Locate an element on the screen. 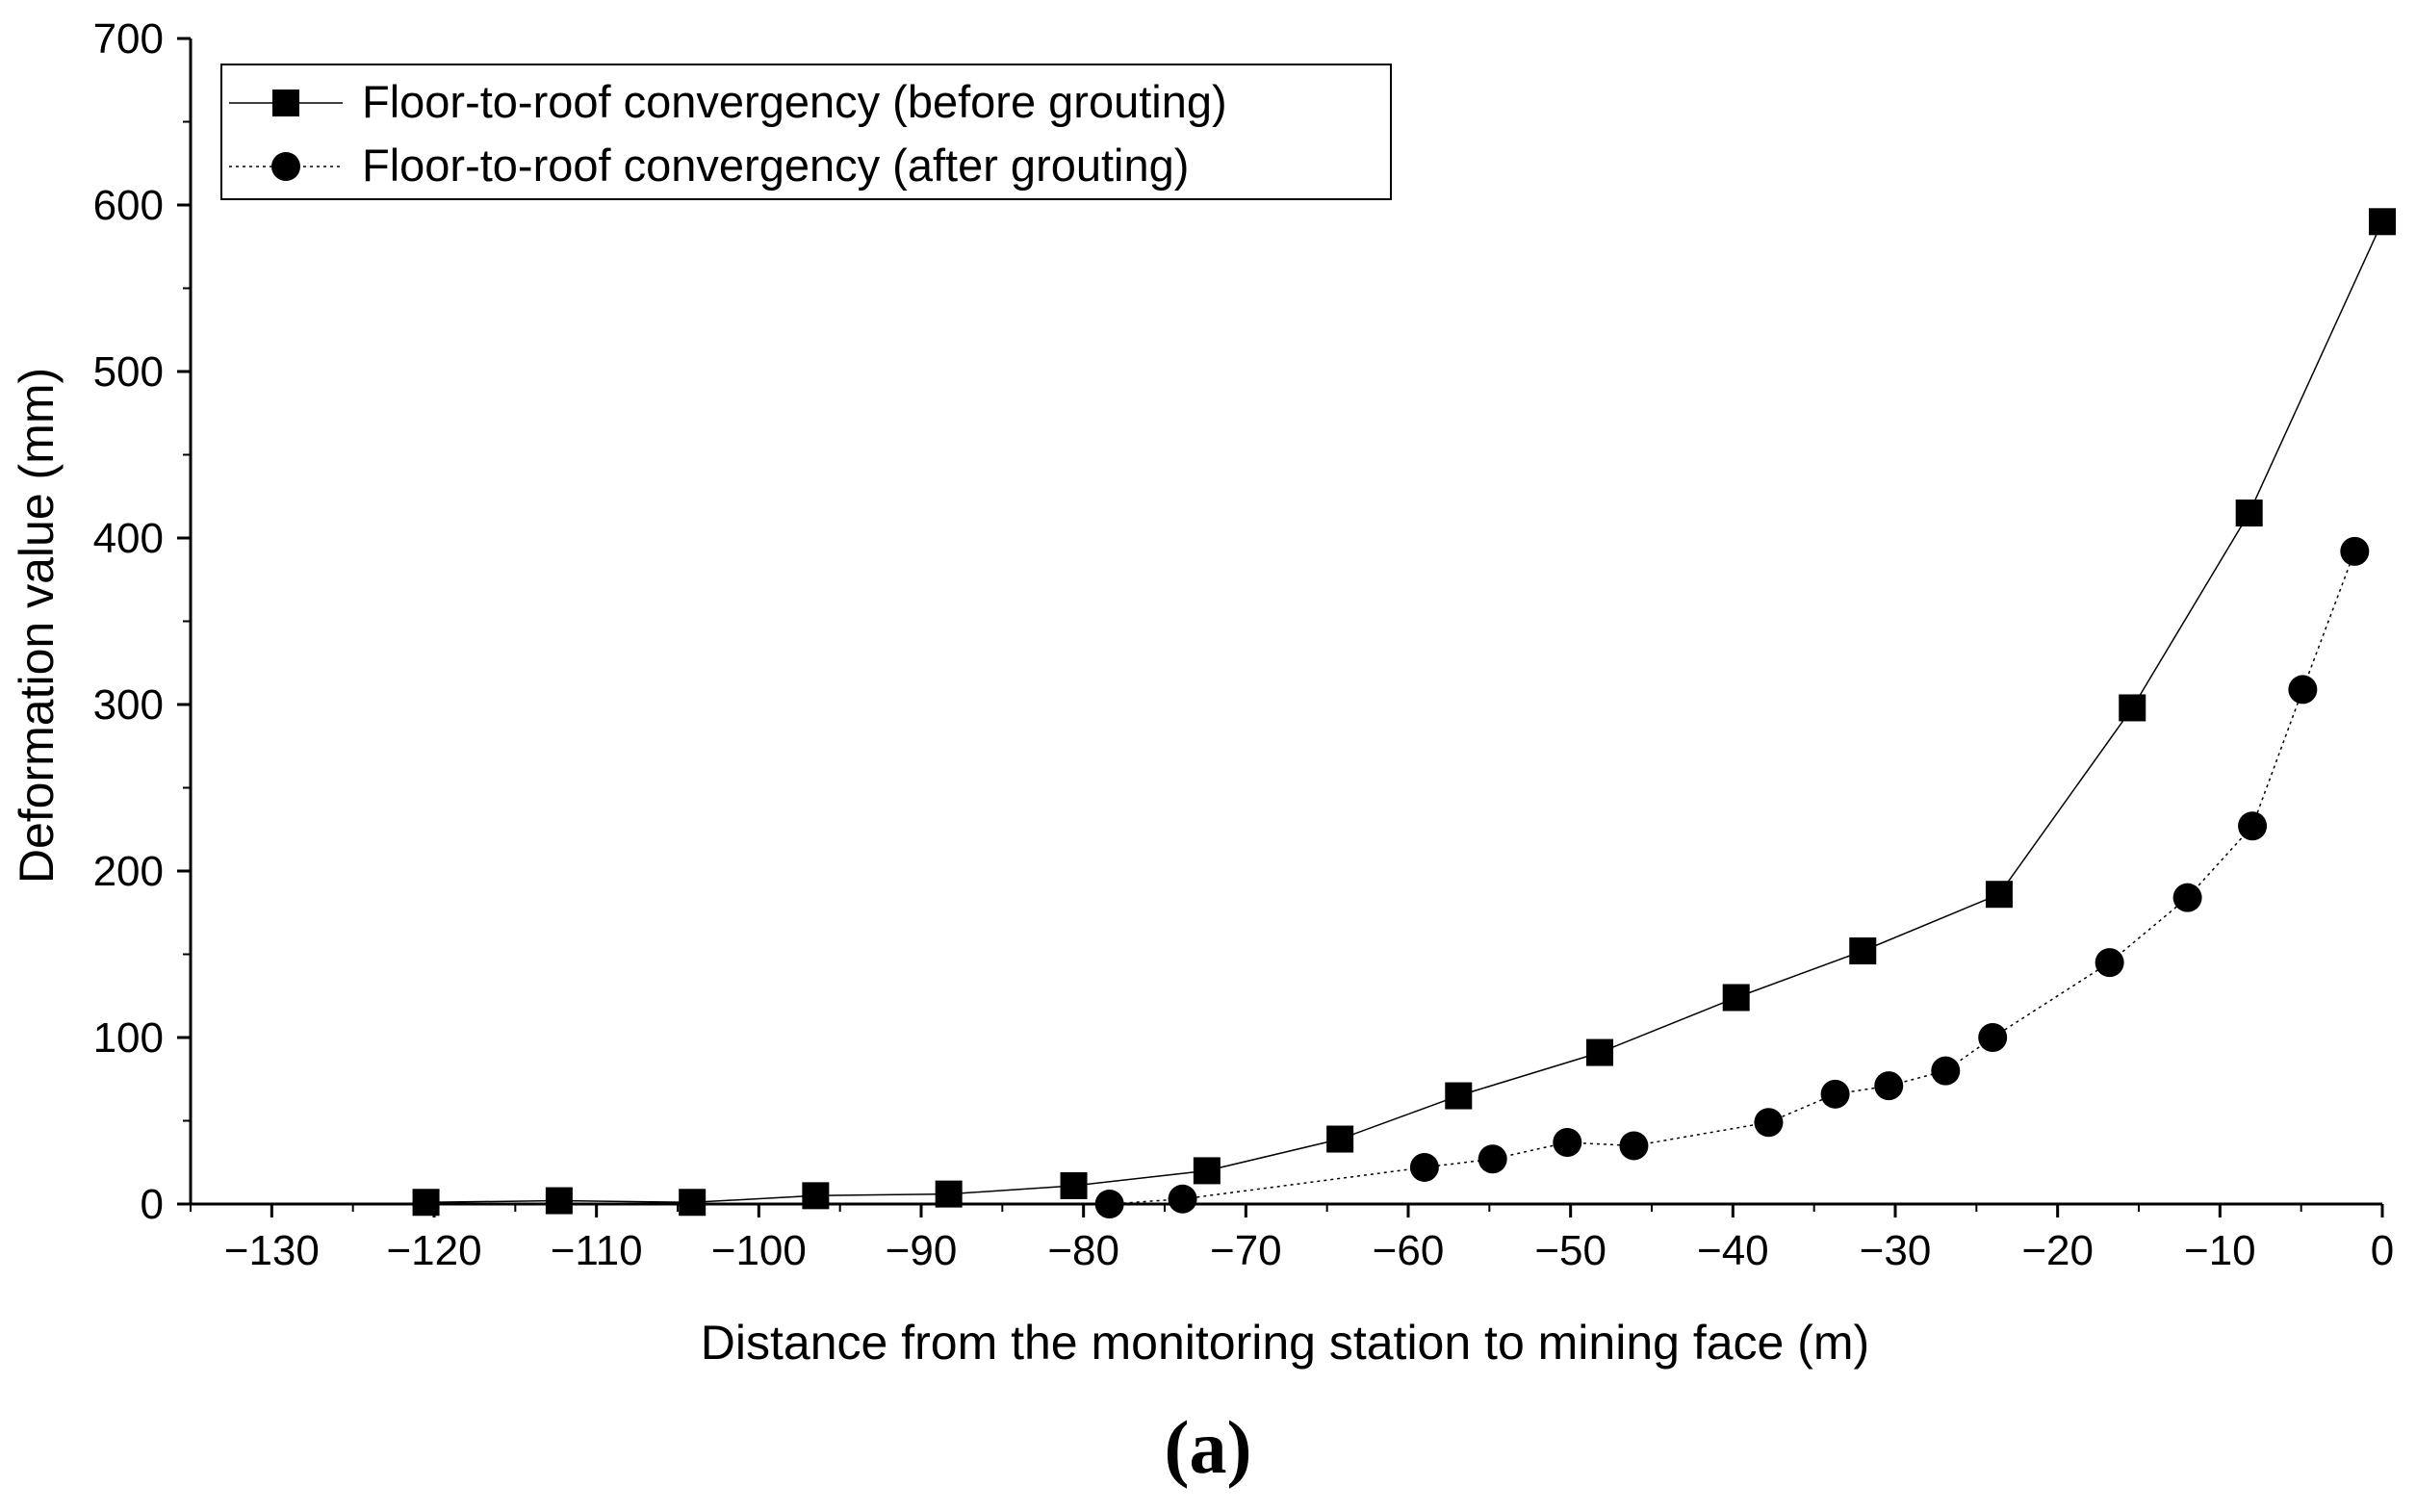 This screenshot has width=2416, height=1512. y-tick-label: 100 is located at coordinates (128, 1038).